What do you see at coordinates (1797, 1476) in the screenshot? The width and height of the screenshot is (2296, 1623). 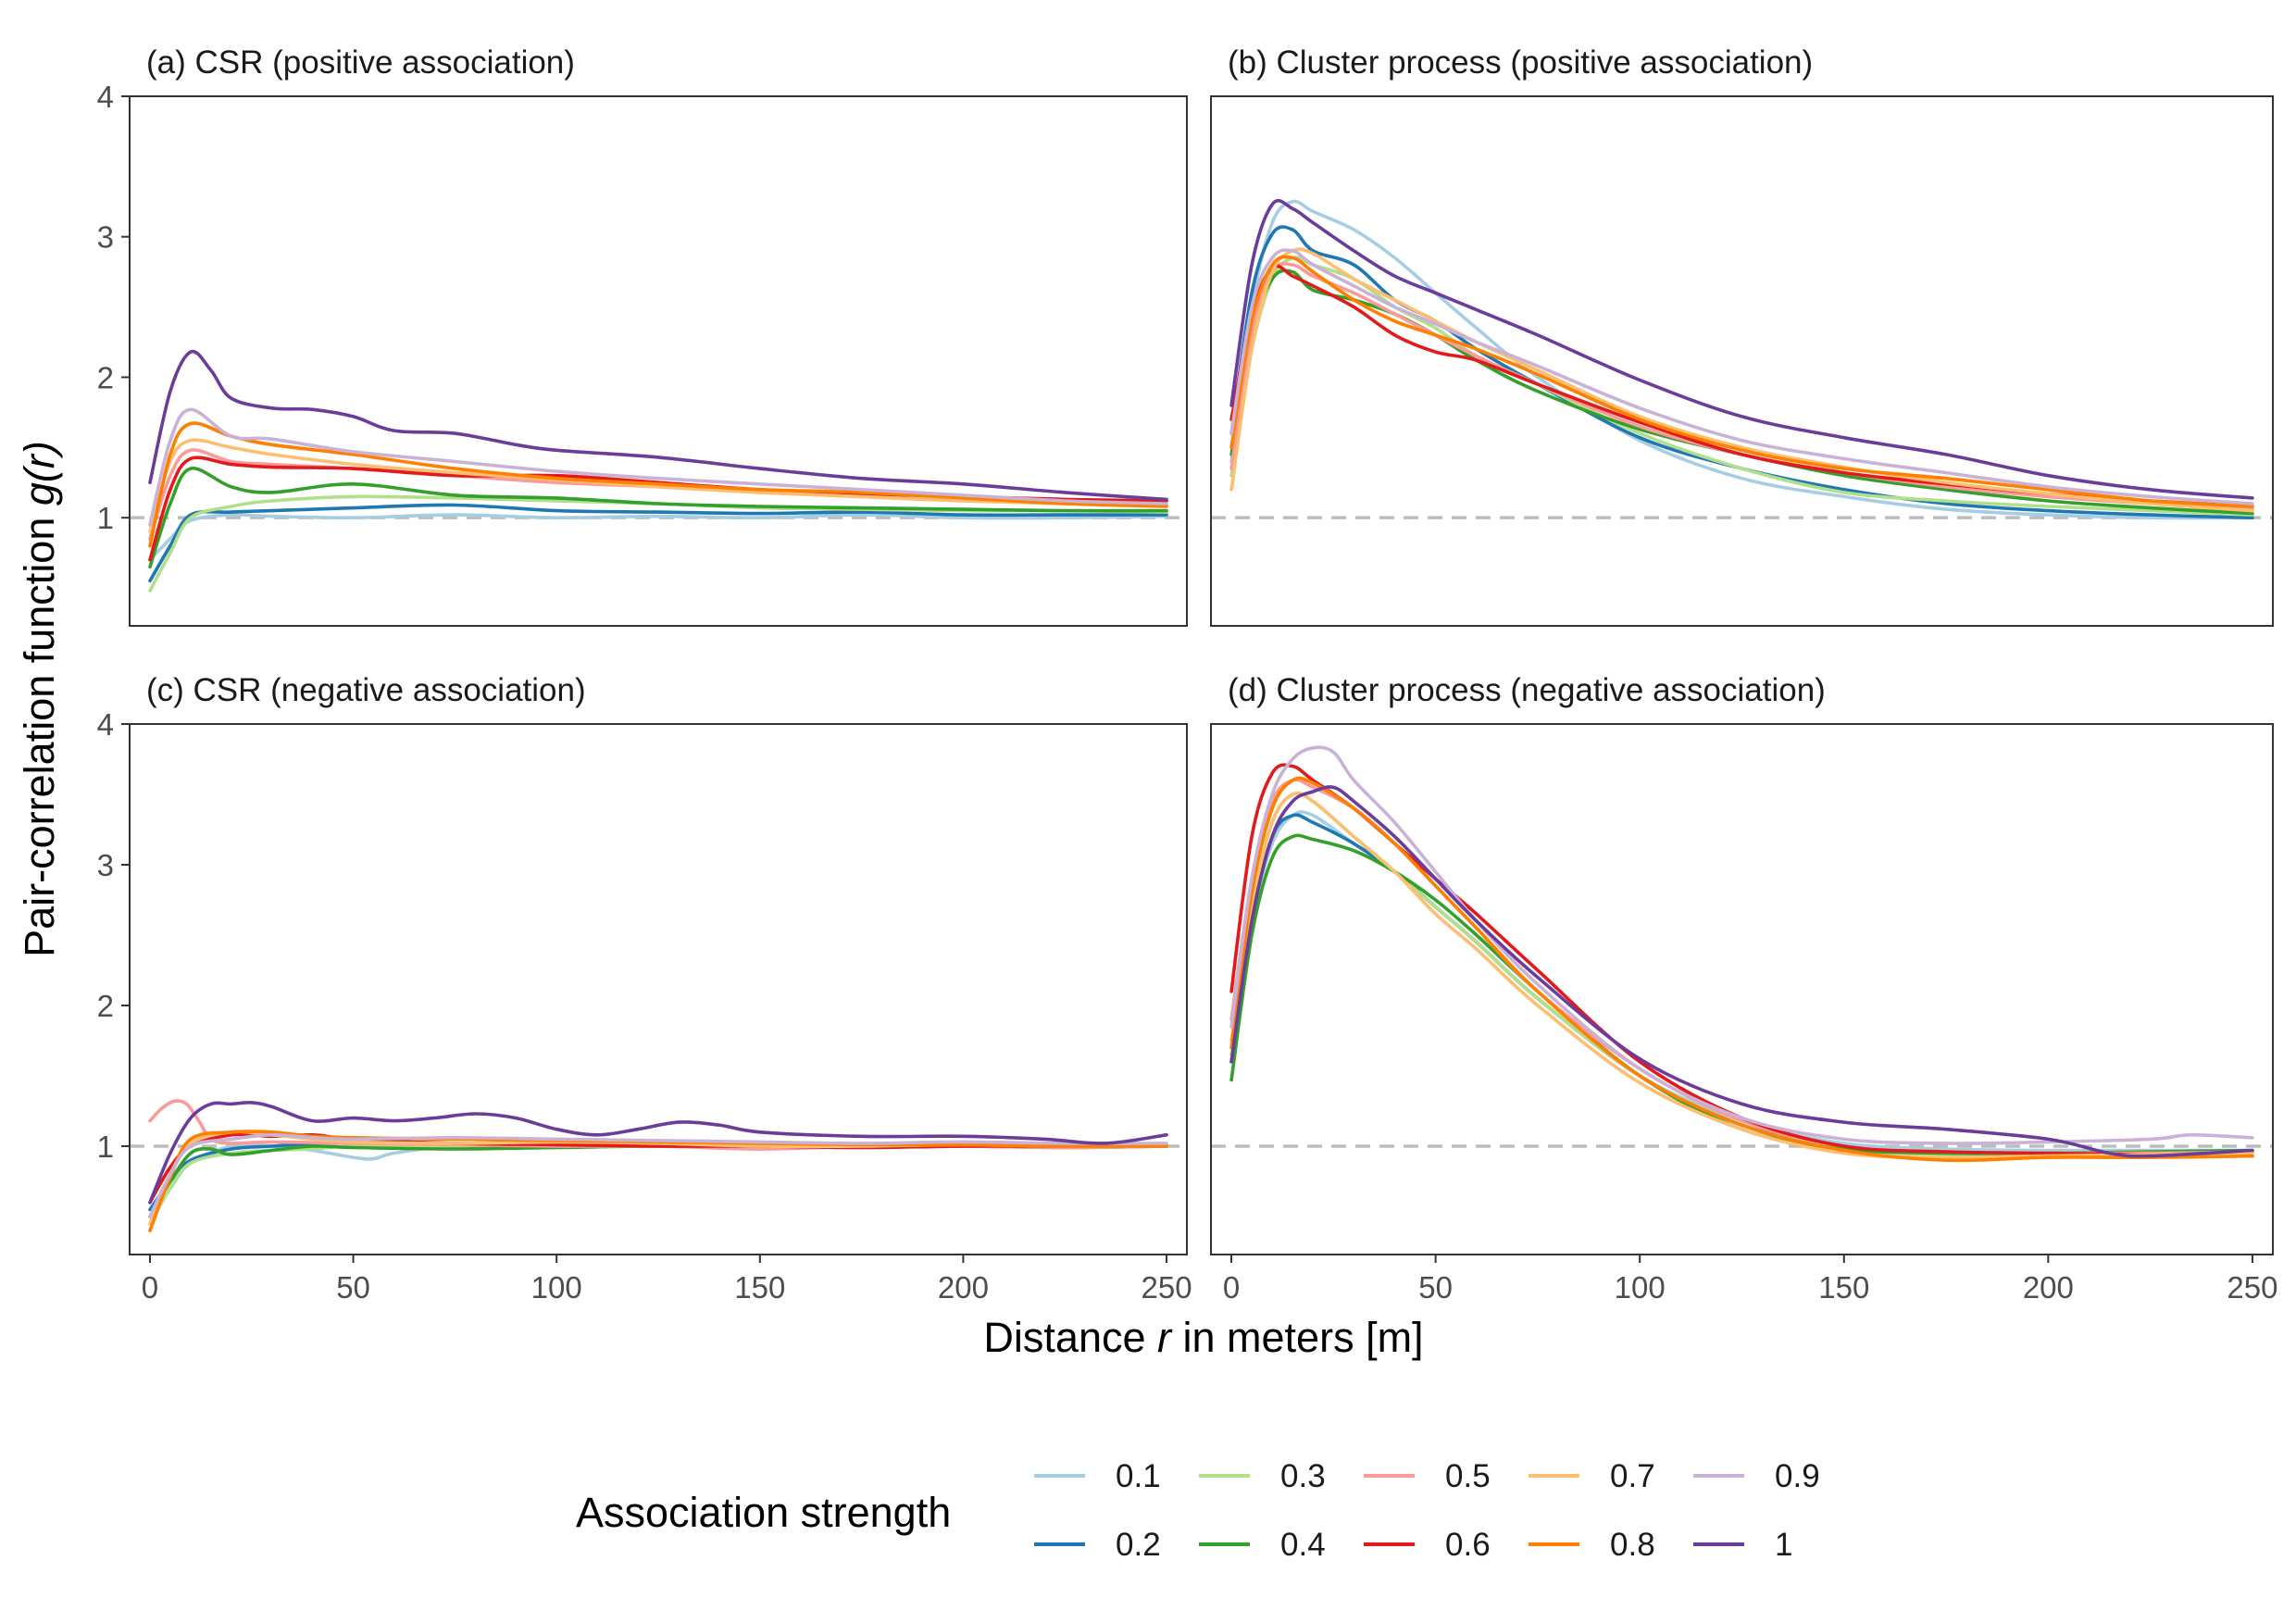 I see `legend-label: 0.9` at bounding box center [1797, 1476].